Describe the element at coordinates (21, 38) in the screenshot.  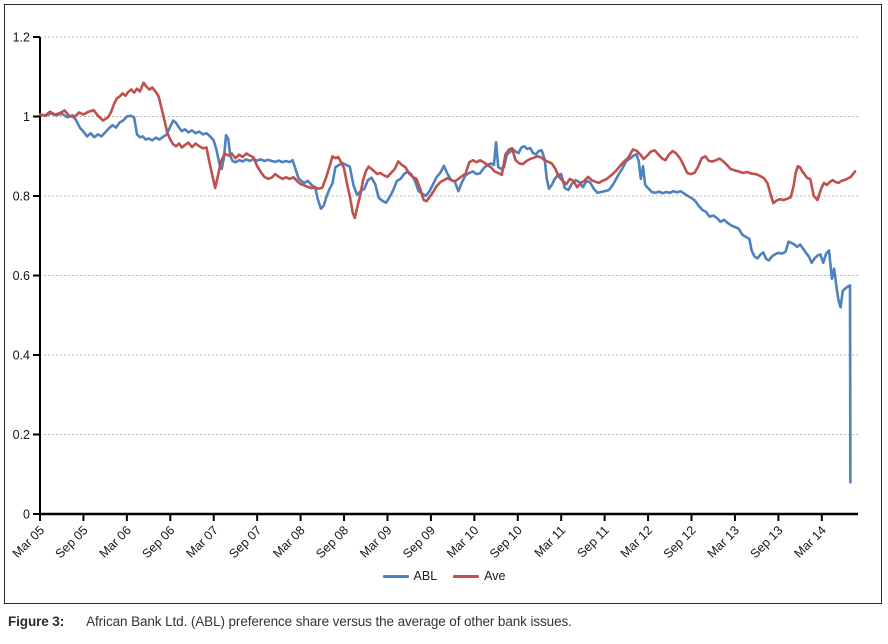
I see `y-tick-label: 1.2` at that location.